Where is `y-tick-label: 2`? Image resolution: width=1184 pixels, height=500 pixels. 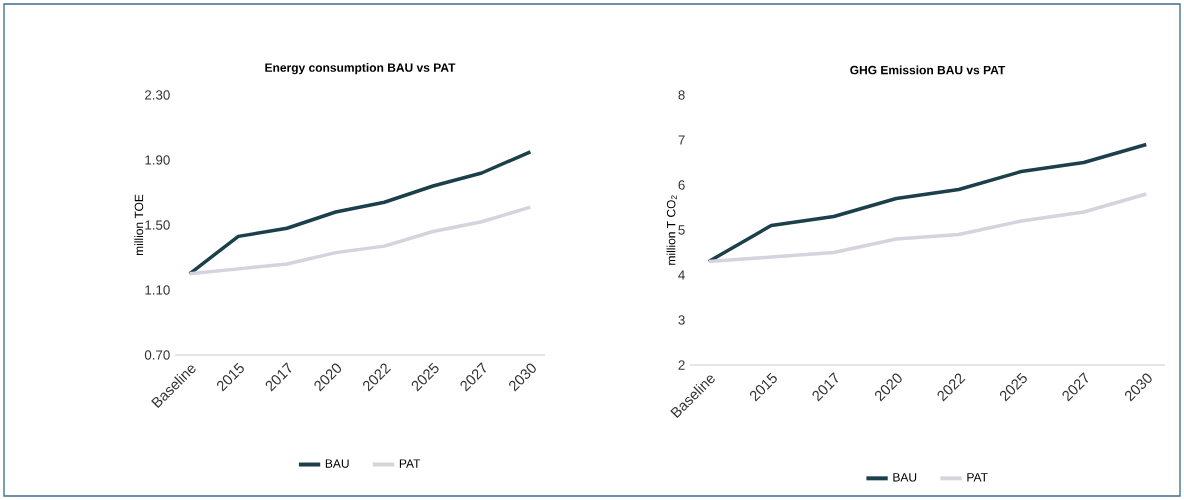 y-tick-label: 2 is located at coordinates (681, 365).